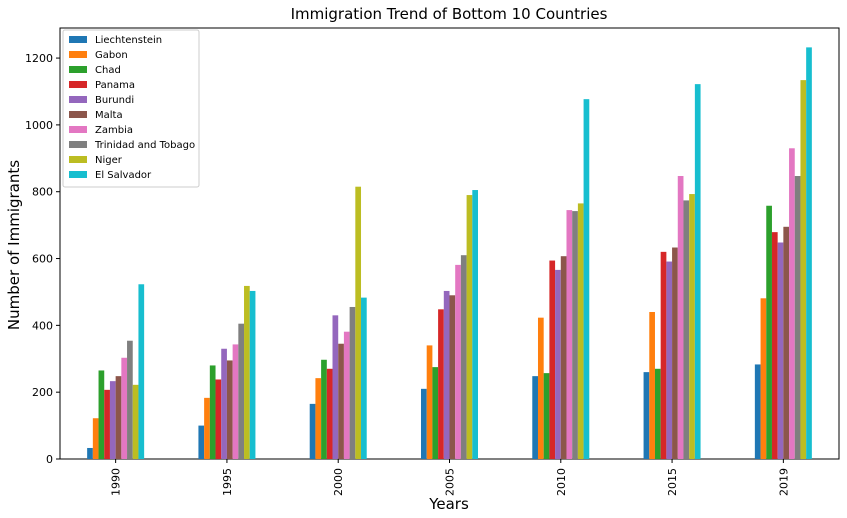  What do you see at coordinates (450, 482) in the screenshot?
I see `x-tick-label: 2005` at bounding box center [450, 482].